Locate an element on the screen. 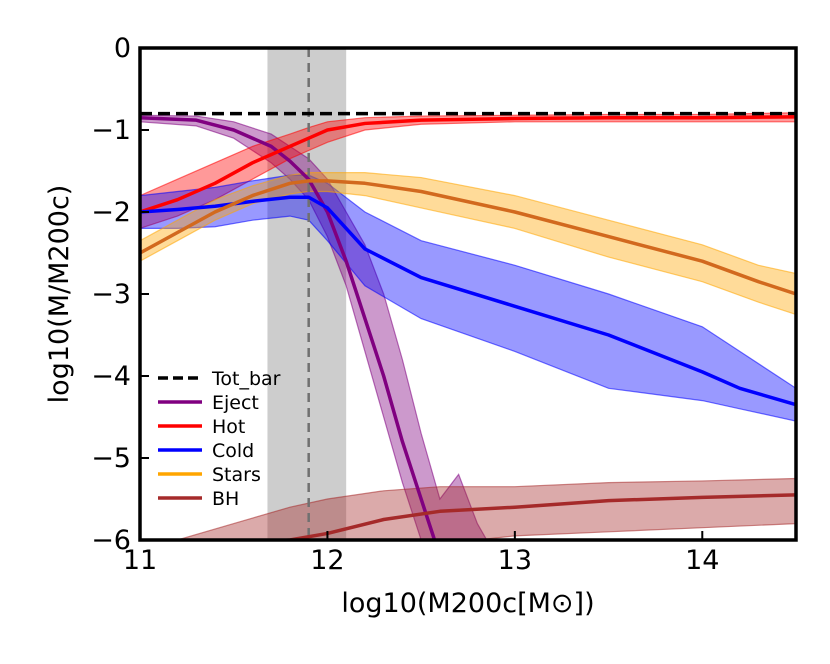  x-axis-label: log10(M200c[M⊙]) is located at coordinates (467, 603).